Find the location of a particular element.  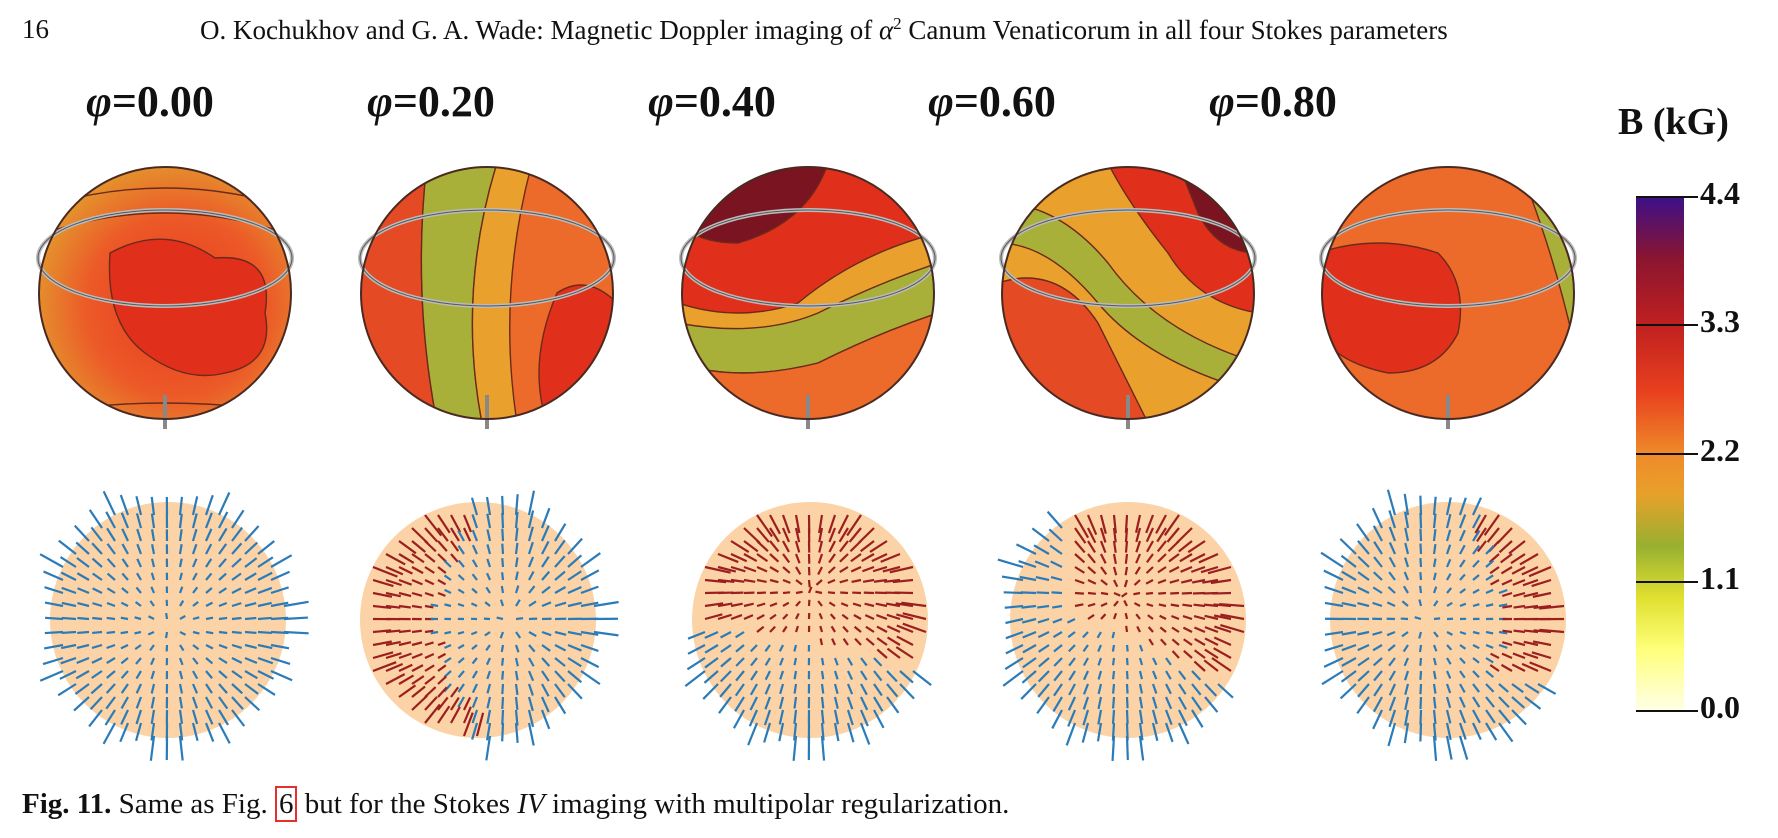

colorbar-tick is located at coordinates (1667, 197).